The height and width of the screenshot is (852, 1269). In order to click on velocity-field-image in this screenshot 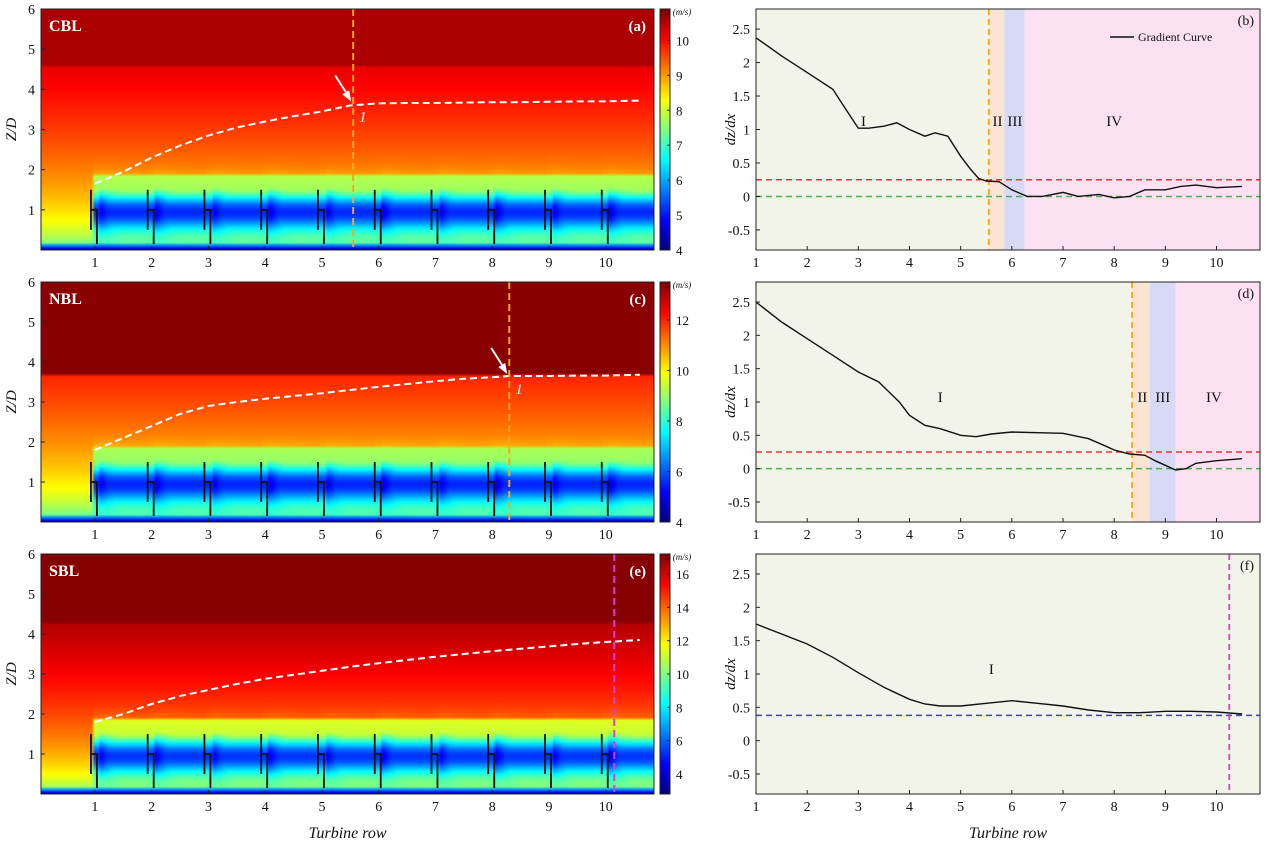, I will do `click(347, 129)`.